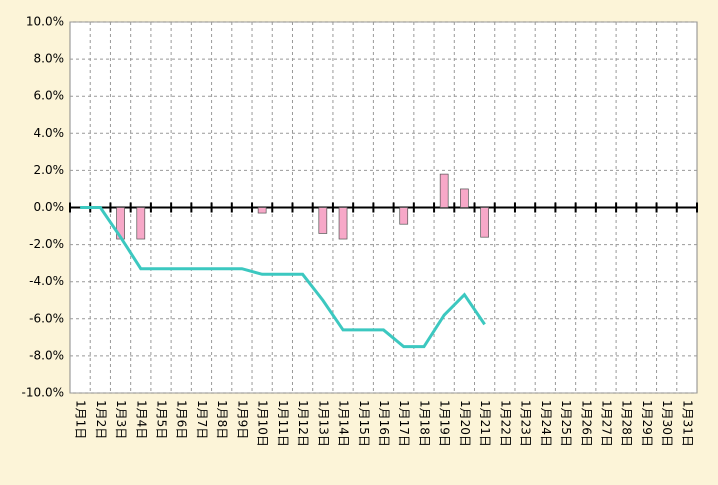  Describe the element at coordinates (384, 423) in the screenshot. I see `x-tick-label: 1月16日` at that location.